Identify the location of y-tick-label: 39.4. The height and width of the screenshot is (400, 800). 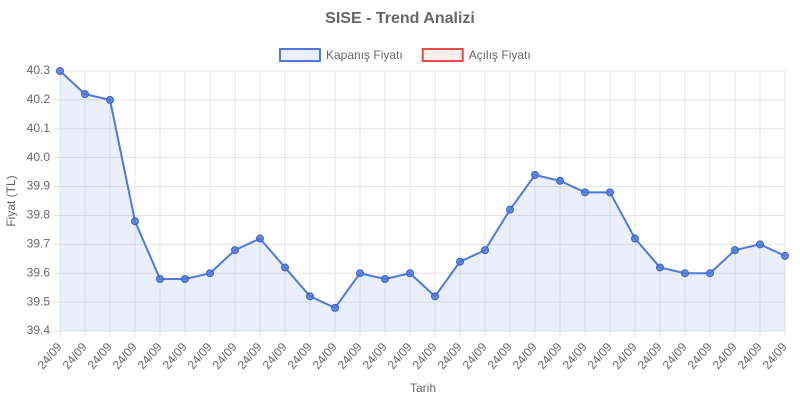
(39, 330).